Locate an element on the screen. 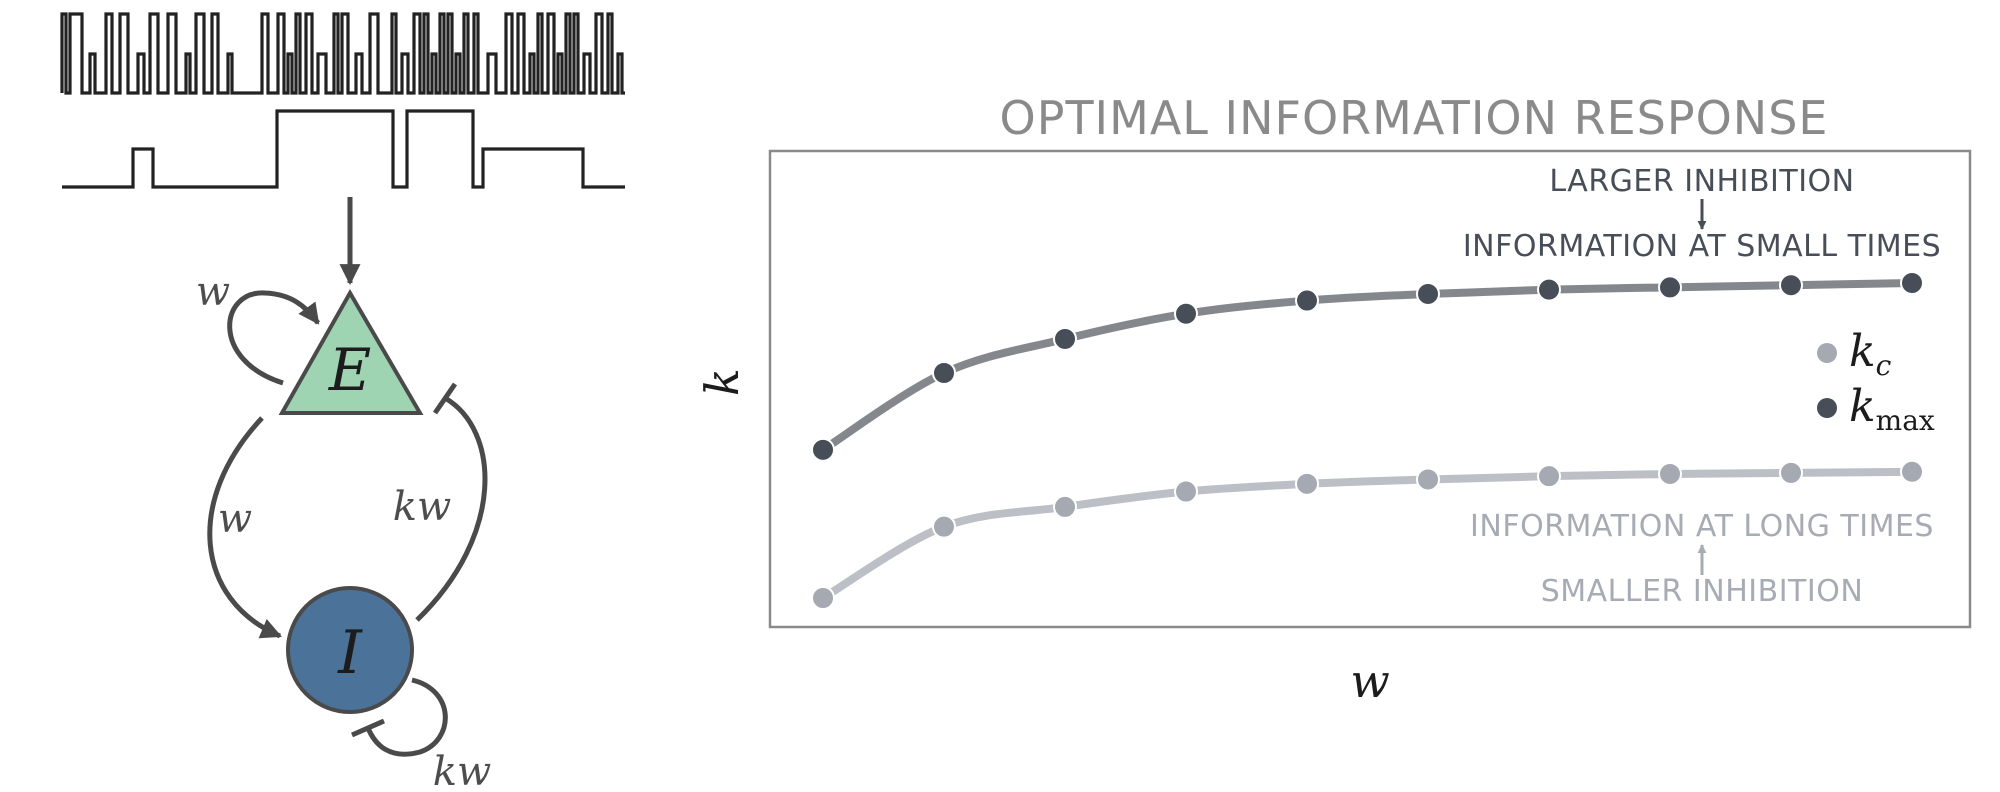 This screenshot has width=2000, height=792. annotation-smaller-inhibition: SMALLER INHIBITION is located at coordinates (1702, 591).